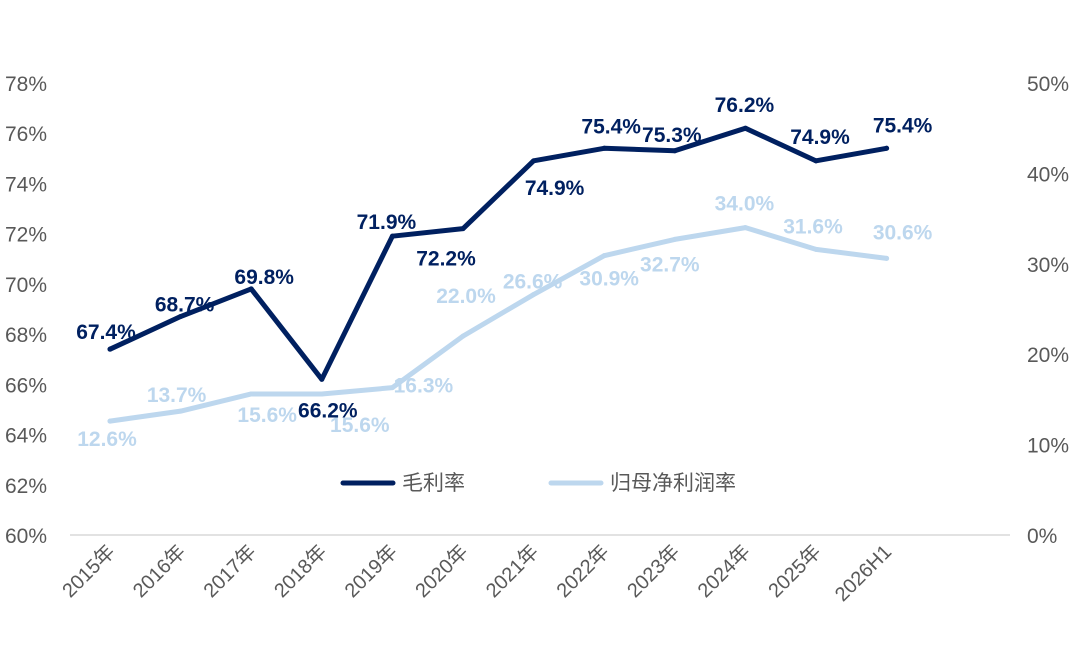 Image resolution: width=1080 pixels, height=648 pixels. Describe the element at coordinates (159, 571) in the screenshot. I see `x-tick-label: 2016年` at that location.